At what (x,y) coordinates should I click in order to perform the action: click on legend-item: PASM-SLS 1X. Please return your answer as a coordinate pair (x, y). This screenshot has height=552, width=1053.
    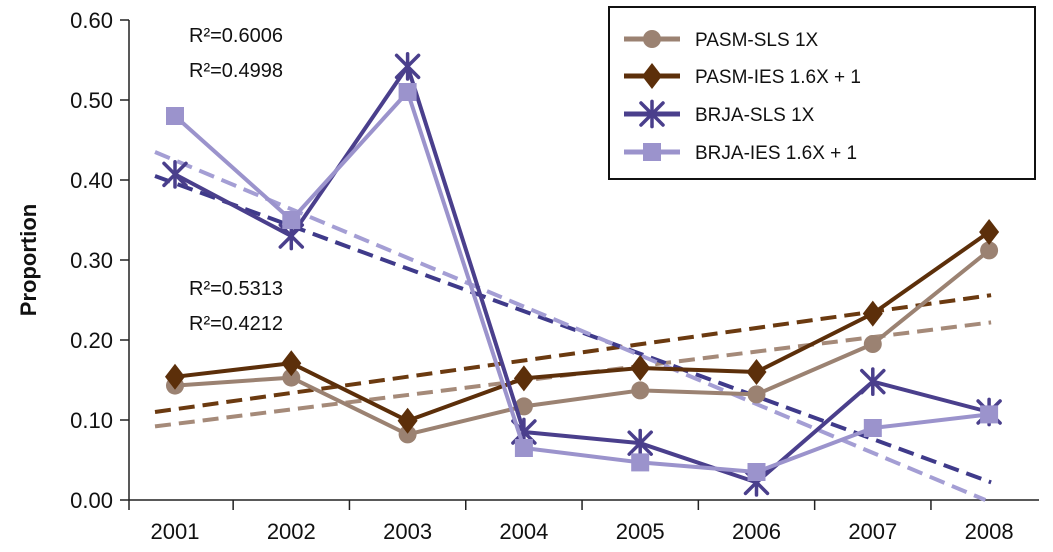
    Looking at the image, I should click on (721, 40).